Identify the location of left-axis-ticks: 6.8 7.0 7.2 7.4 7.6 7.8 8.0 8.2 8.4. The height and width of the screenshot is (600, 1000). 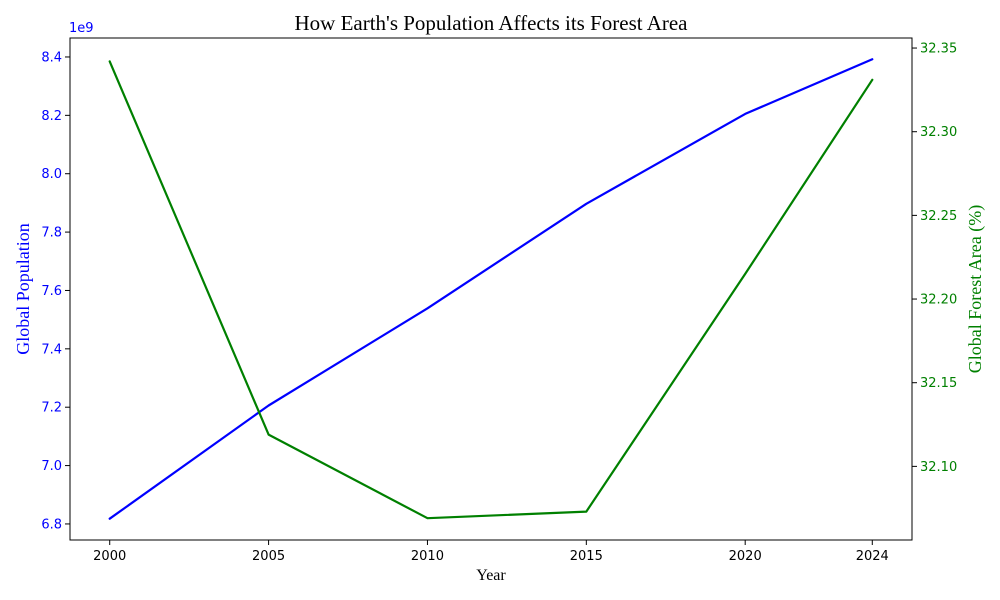
(55, 291).